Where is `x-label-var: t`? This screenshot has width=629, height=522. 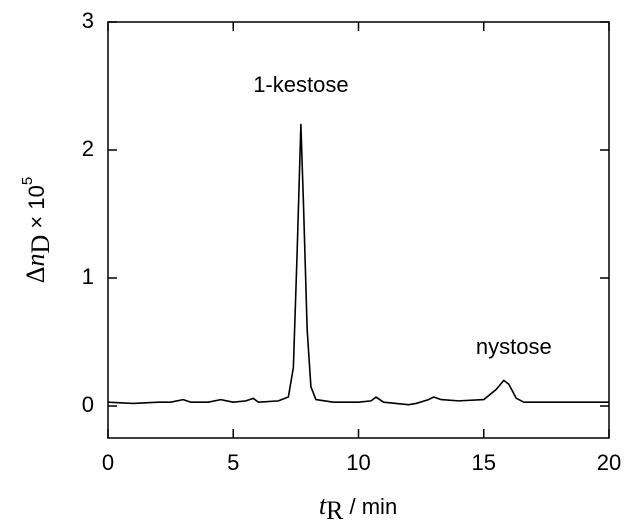 x-label-var: t is located at coordinates (323, 505).